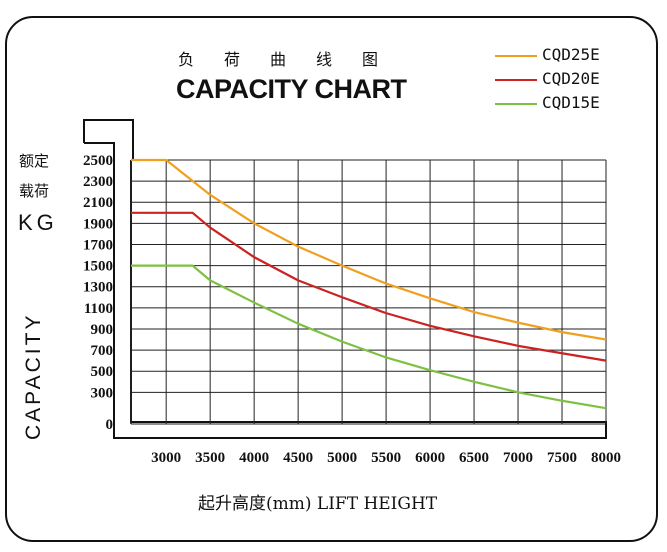  What do you see at coordinates (562, 458) in the screenshot?
I see `x-tick-label: 7500` at bounding box center [562, 458].